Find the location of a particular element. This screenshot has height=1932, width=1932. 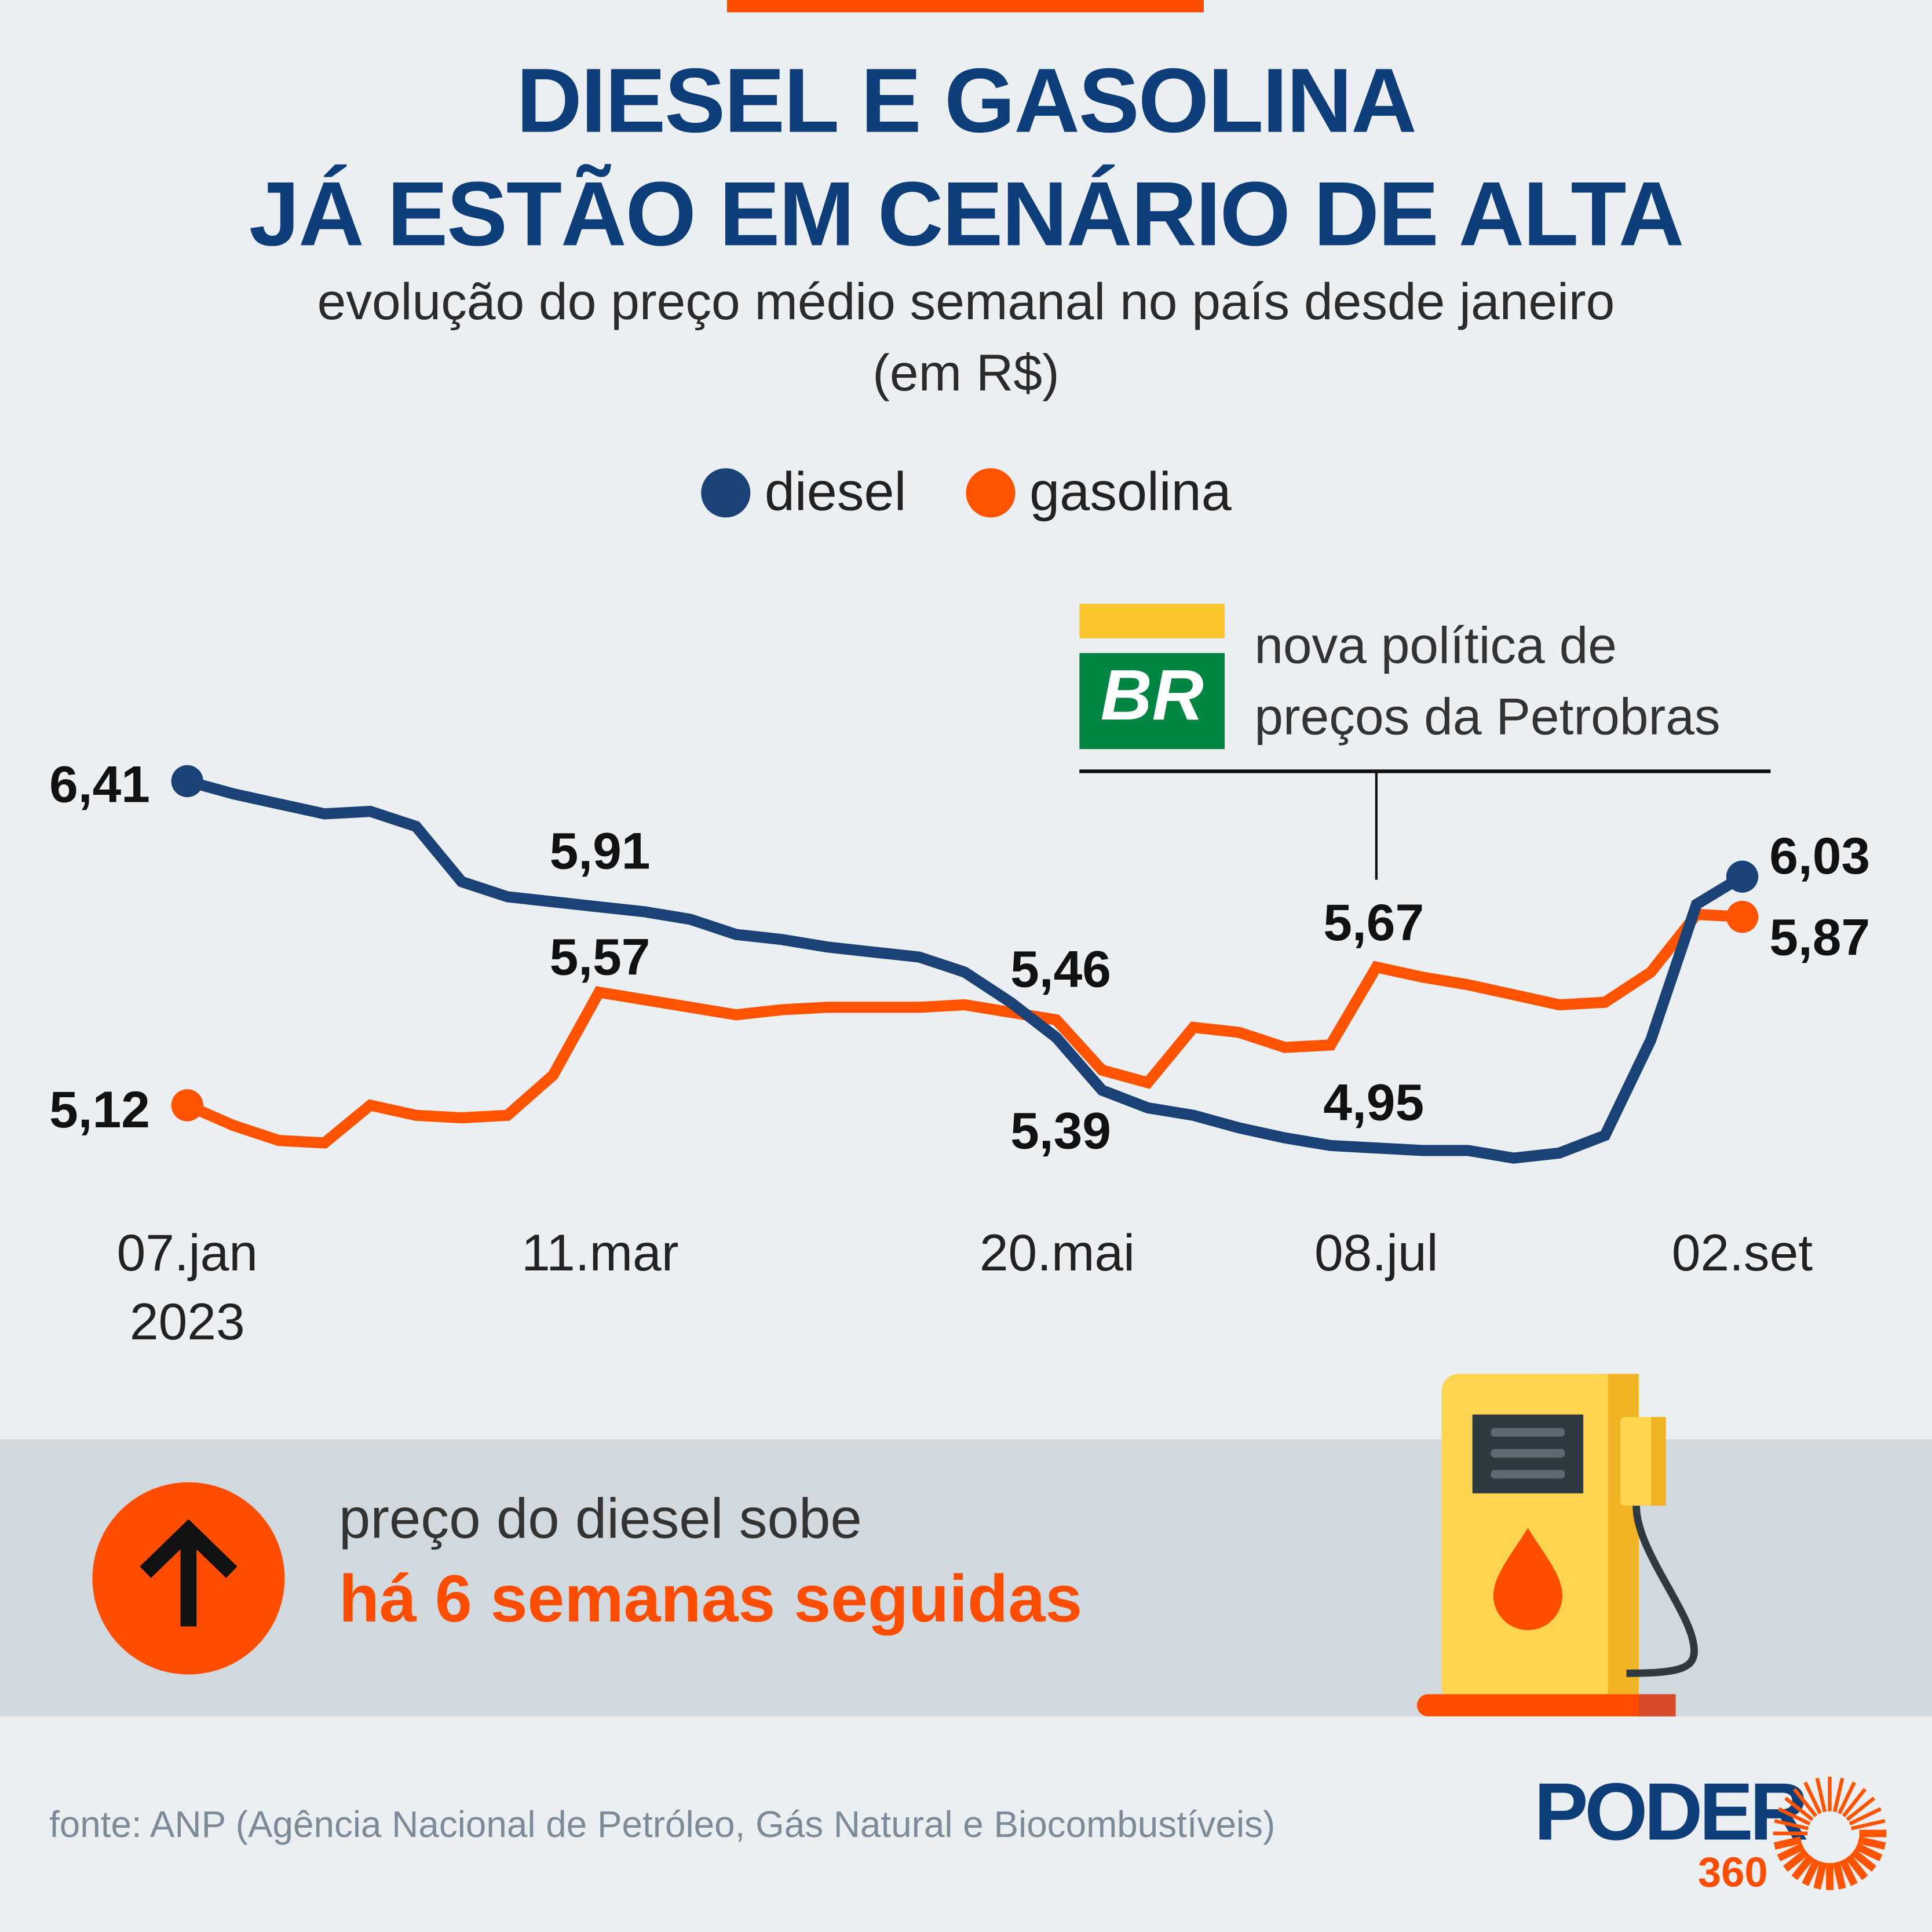

gasolina-end-point is located at coordinates (1743, 917).